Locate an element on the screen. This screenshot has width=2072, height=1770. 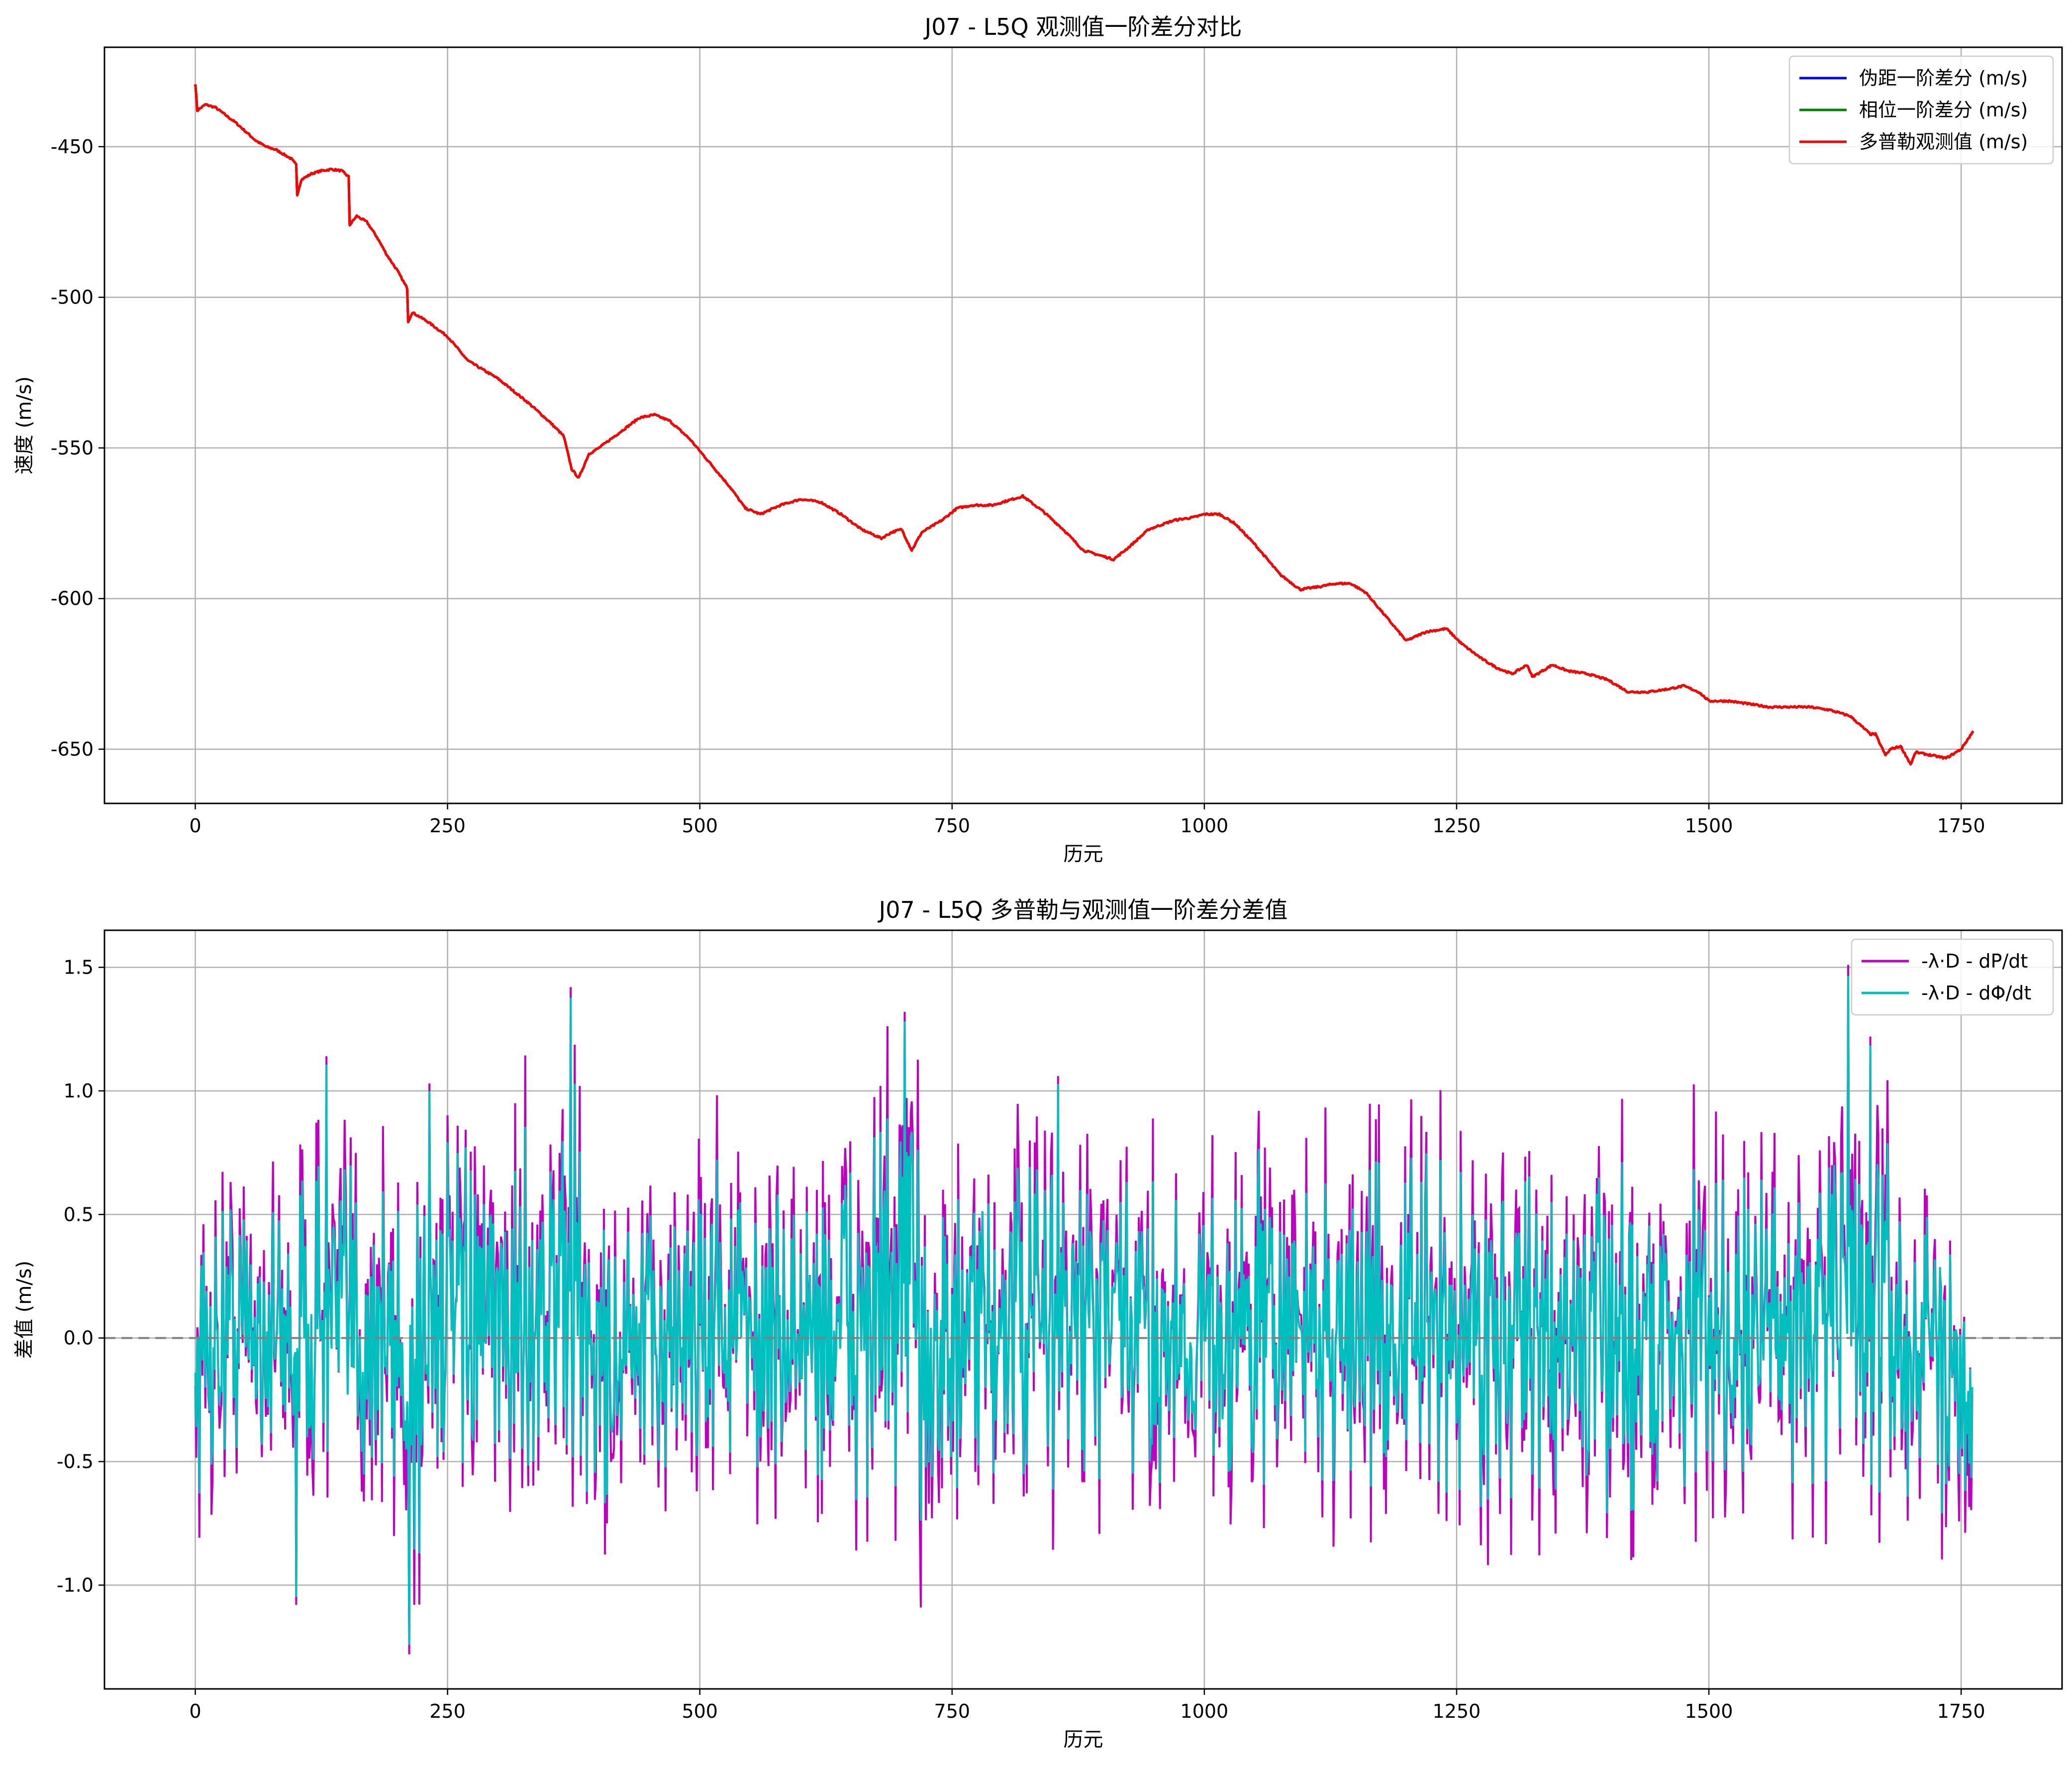
y-tick-label: -600 is located at coordinates (72, 598).